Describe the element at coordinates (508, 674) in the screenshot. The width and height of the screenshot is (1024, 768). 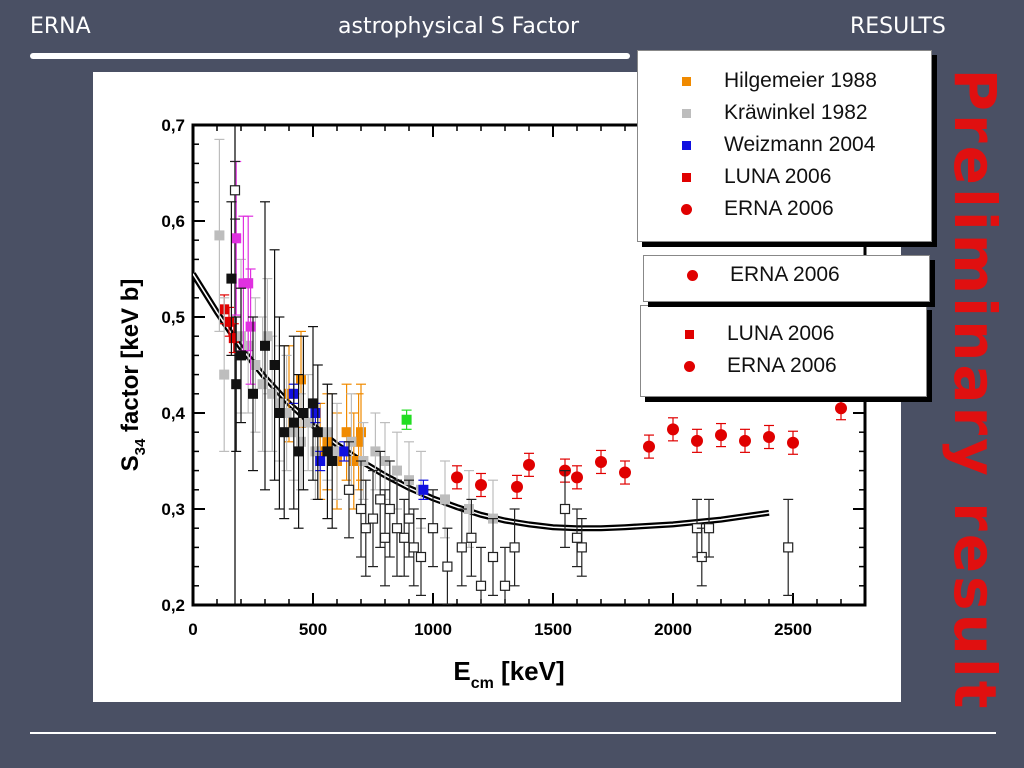
I see `x-axis-label: Ecm [keV]` at that location.